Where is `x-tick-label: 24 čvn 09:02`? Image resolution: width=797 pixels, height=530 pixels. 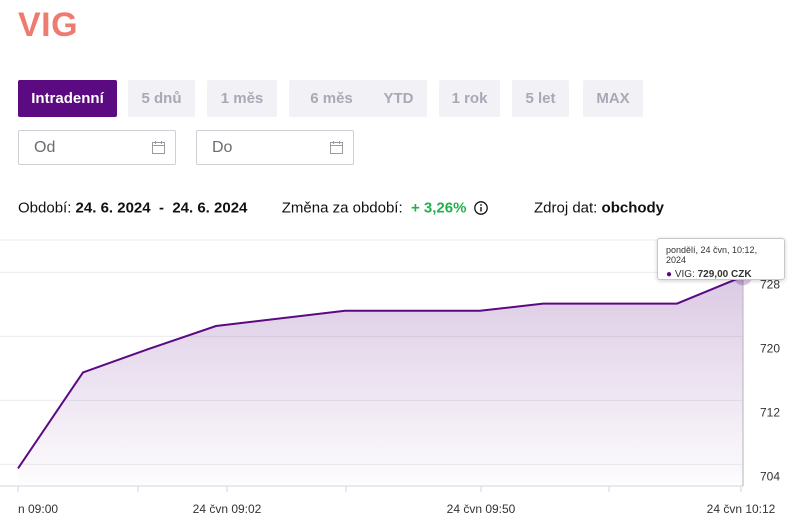
x-tick-label: 24 čvn 09:02 is located at coordinates (227, 509).